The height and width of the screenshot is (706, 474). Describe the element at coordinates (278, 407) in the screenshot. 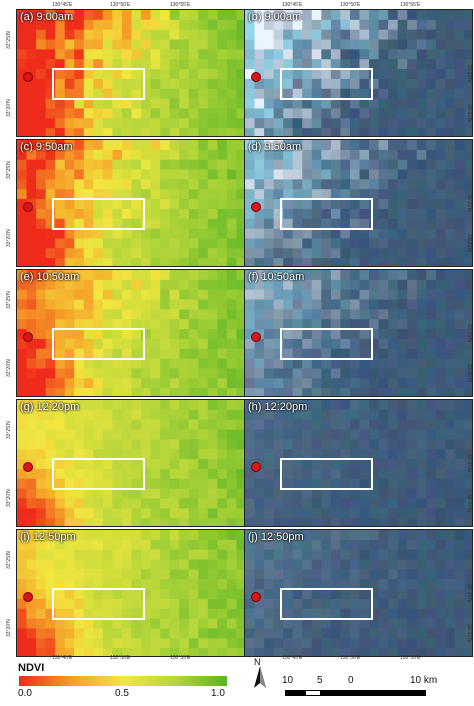

I see `panel-label: (h) 12:20pm` at that location.